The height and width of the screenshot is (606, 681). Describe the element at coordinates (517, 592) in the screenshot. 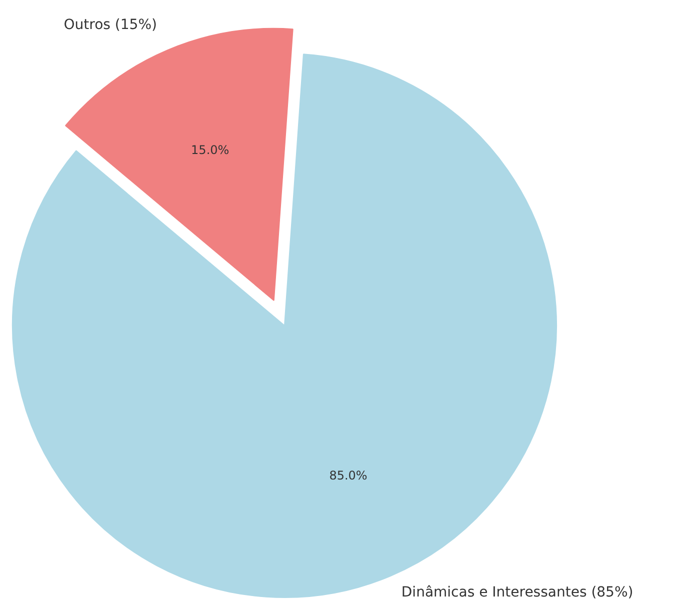

I see `slice-label: Dinâmicas e Interessantes (85%)` at that location.